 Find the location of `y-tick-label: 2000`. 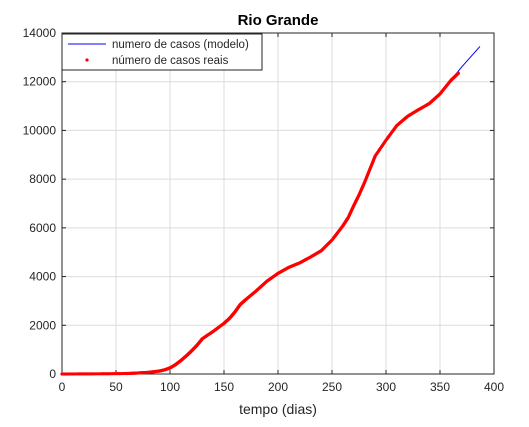

y-tick-label: 2000 is located at coordinates (42, 325).